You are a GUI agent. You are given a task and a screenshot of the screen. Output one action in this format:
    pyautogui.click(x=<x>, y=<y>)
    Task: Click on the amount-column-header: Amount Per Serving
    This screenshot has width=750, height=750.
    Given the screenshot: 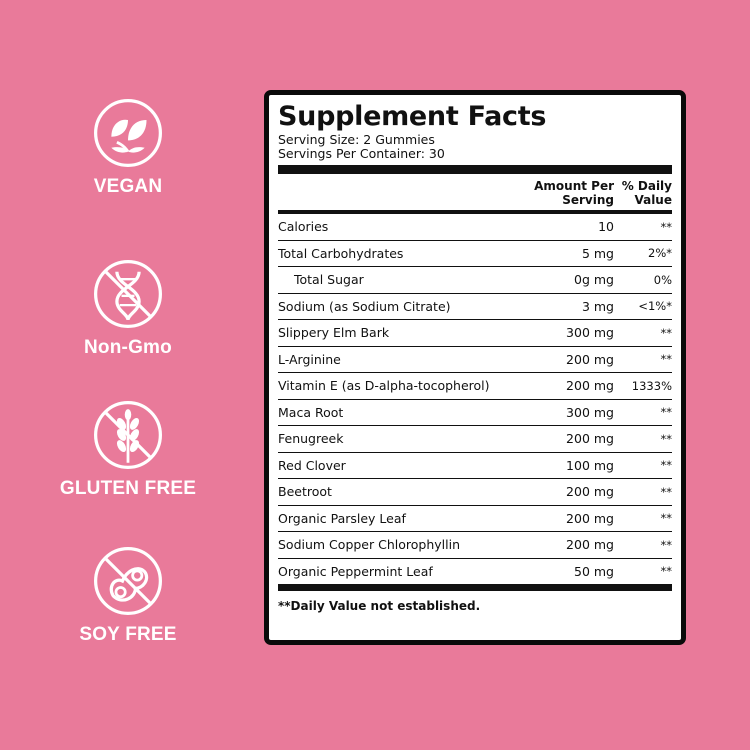 What is the action you would take?
    pyautogui.click(x=558, y=193)
    